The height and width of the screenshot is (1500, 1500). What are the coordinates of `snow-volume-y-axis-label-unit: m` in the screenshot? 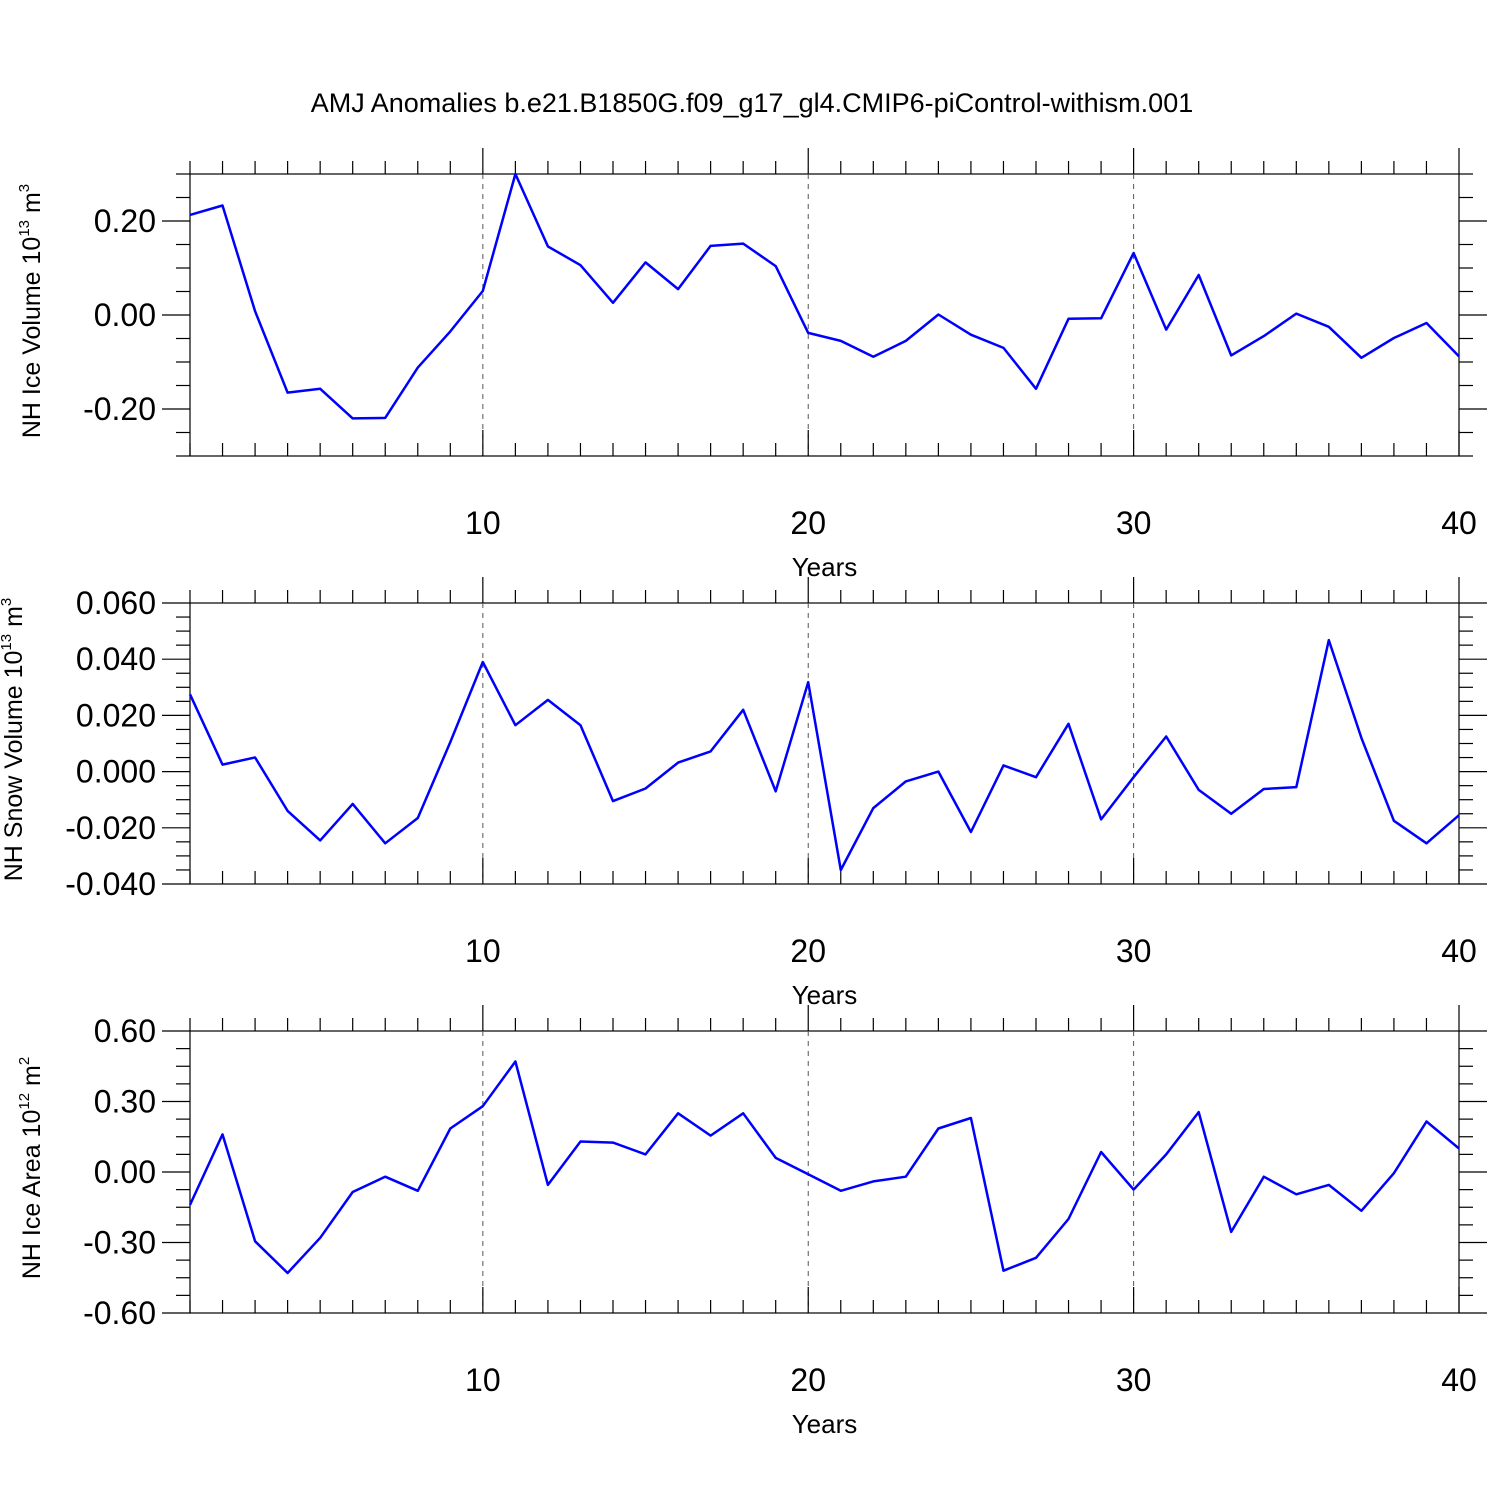 It's located at (14, 620).